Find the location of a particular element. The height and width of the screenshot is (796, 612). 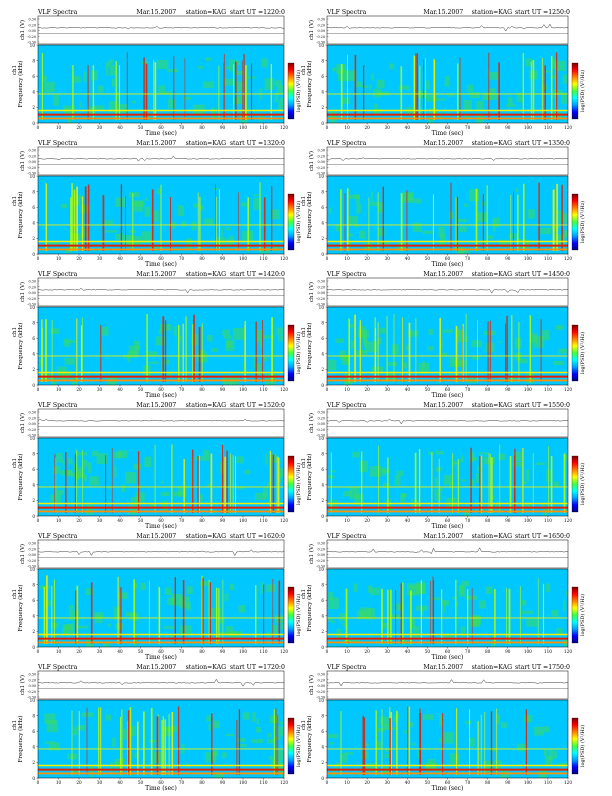

time-tick-label: 10 is located at coordinates (347, 651).